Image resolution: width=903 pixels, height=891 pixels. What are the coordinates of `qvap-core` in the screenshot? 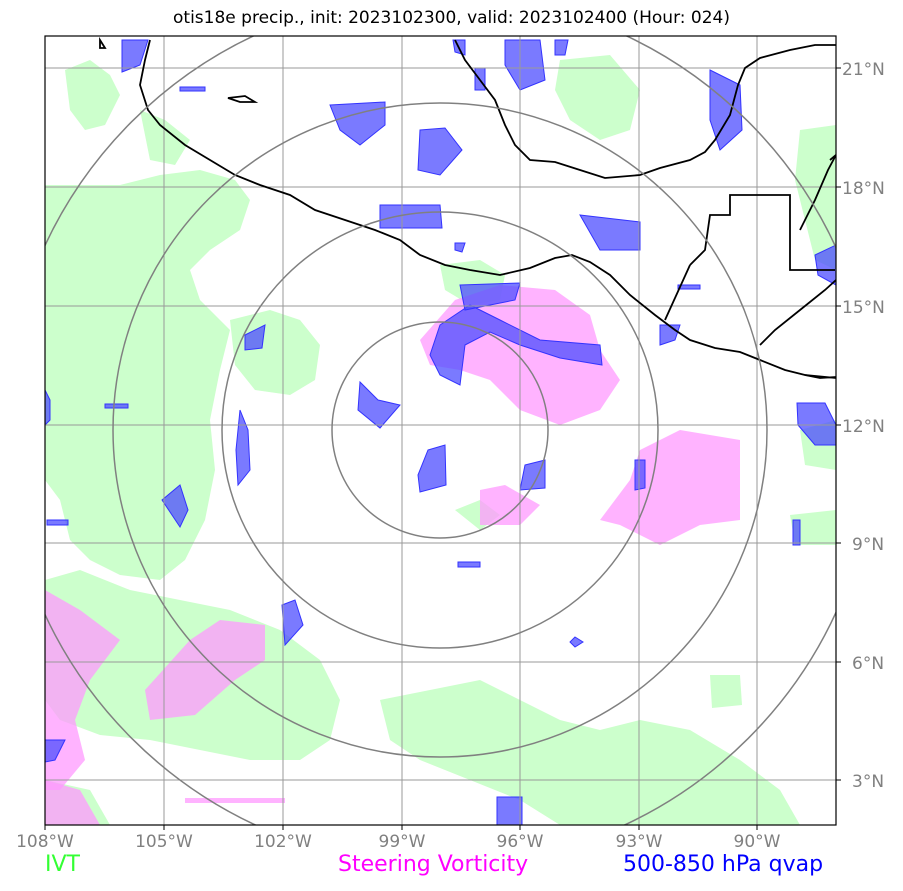 It's located at (516, 345).